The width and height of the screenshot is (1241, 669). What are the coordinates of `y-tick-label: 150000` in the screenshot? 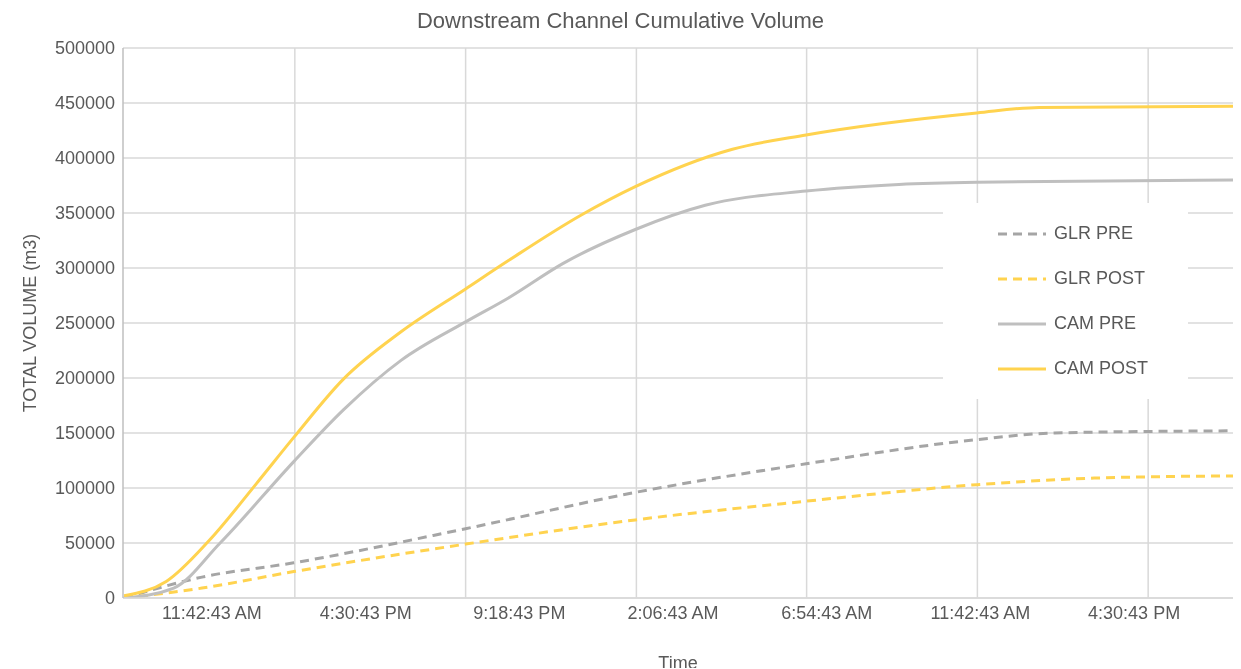 It's located at (84, 433).